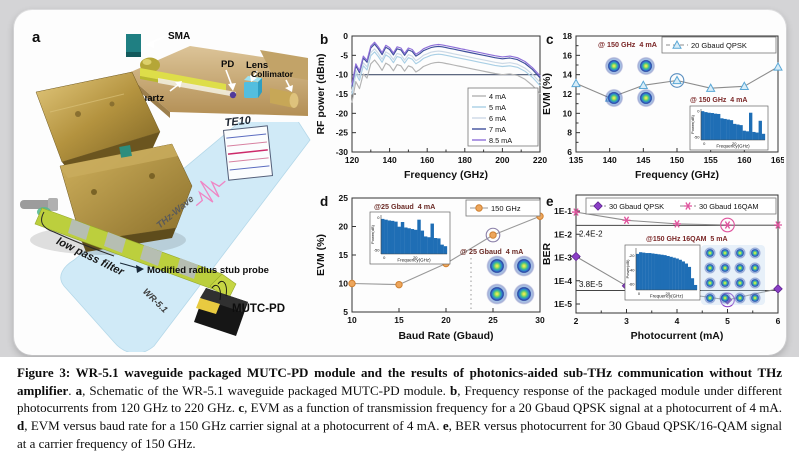 The height and width of the screenshot is (453, 799). I want to click on panel-letter: c, so click(550, 39).